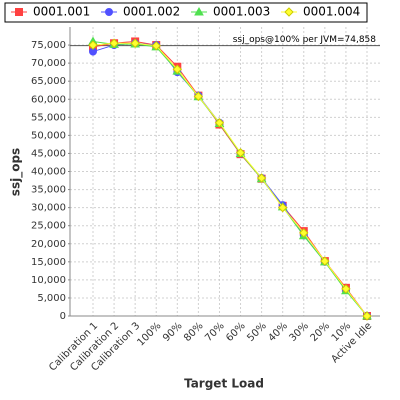 This screenshot has width=400, height=400. I want to click on y-tick-label: 25,000, so click(48, 226).